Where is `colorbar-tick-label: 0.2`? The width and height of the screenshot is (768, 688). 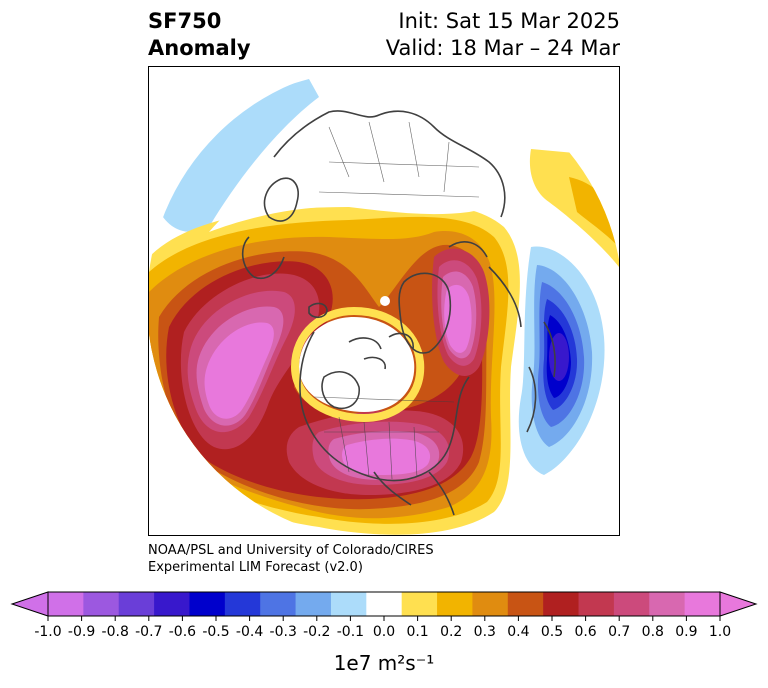
colorbar-tick-label: 0.2 is located at coordinates (451, 632).